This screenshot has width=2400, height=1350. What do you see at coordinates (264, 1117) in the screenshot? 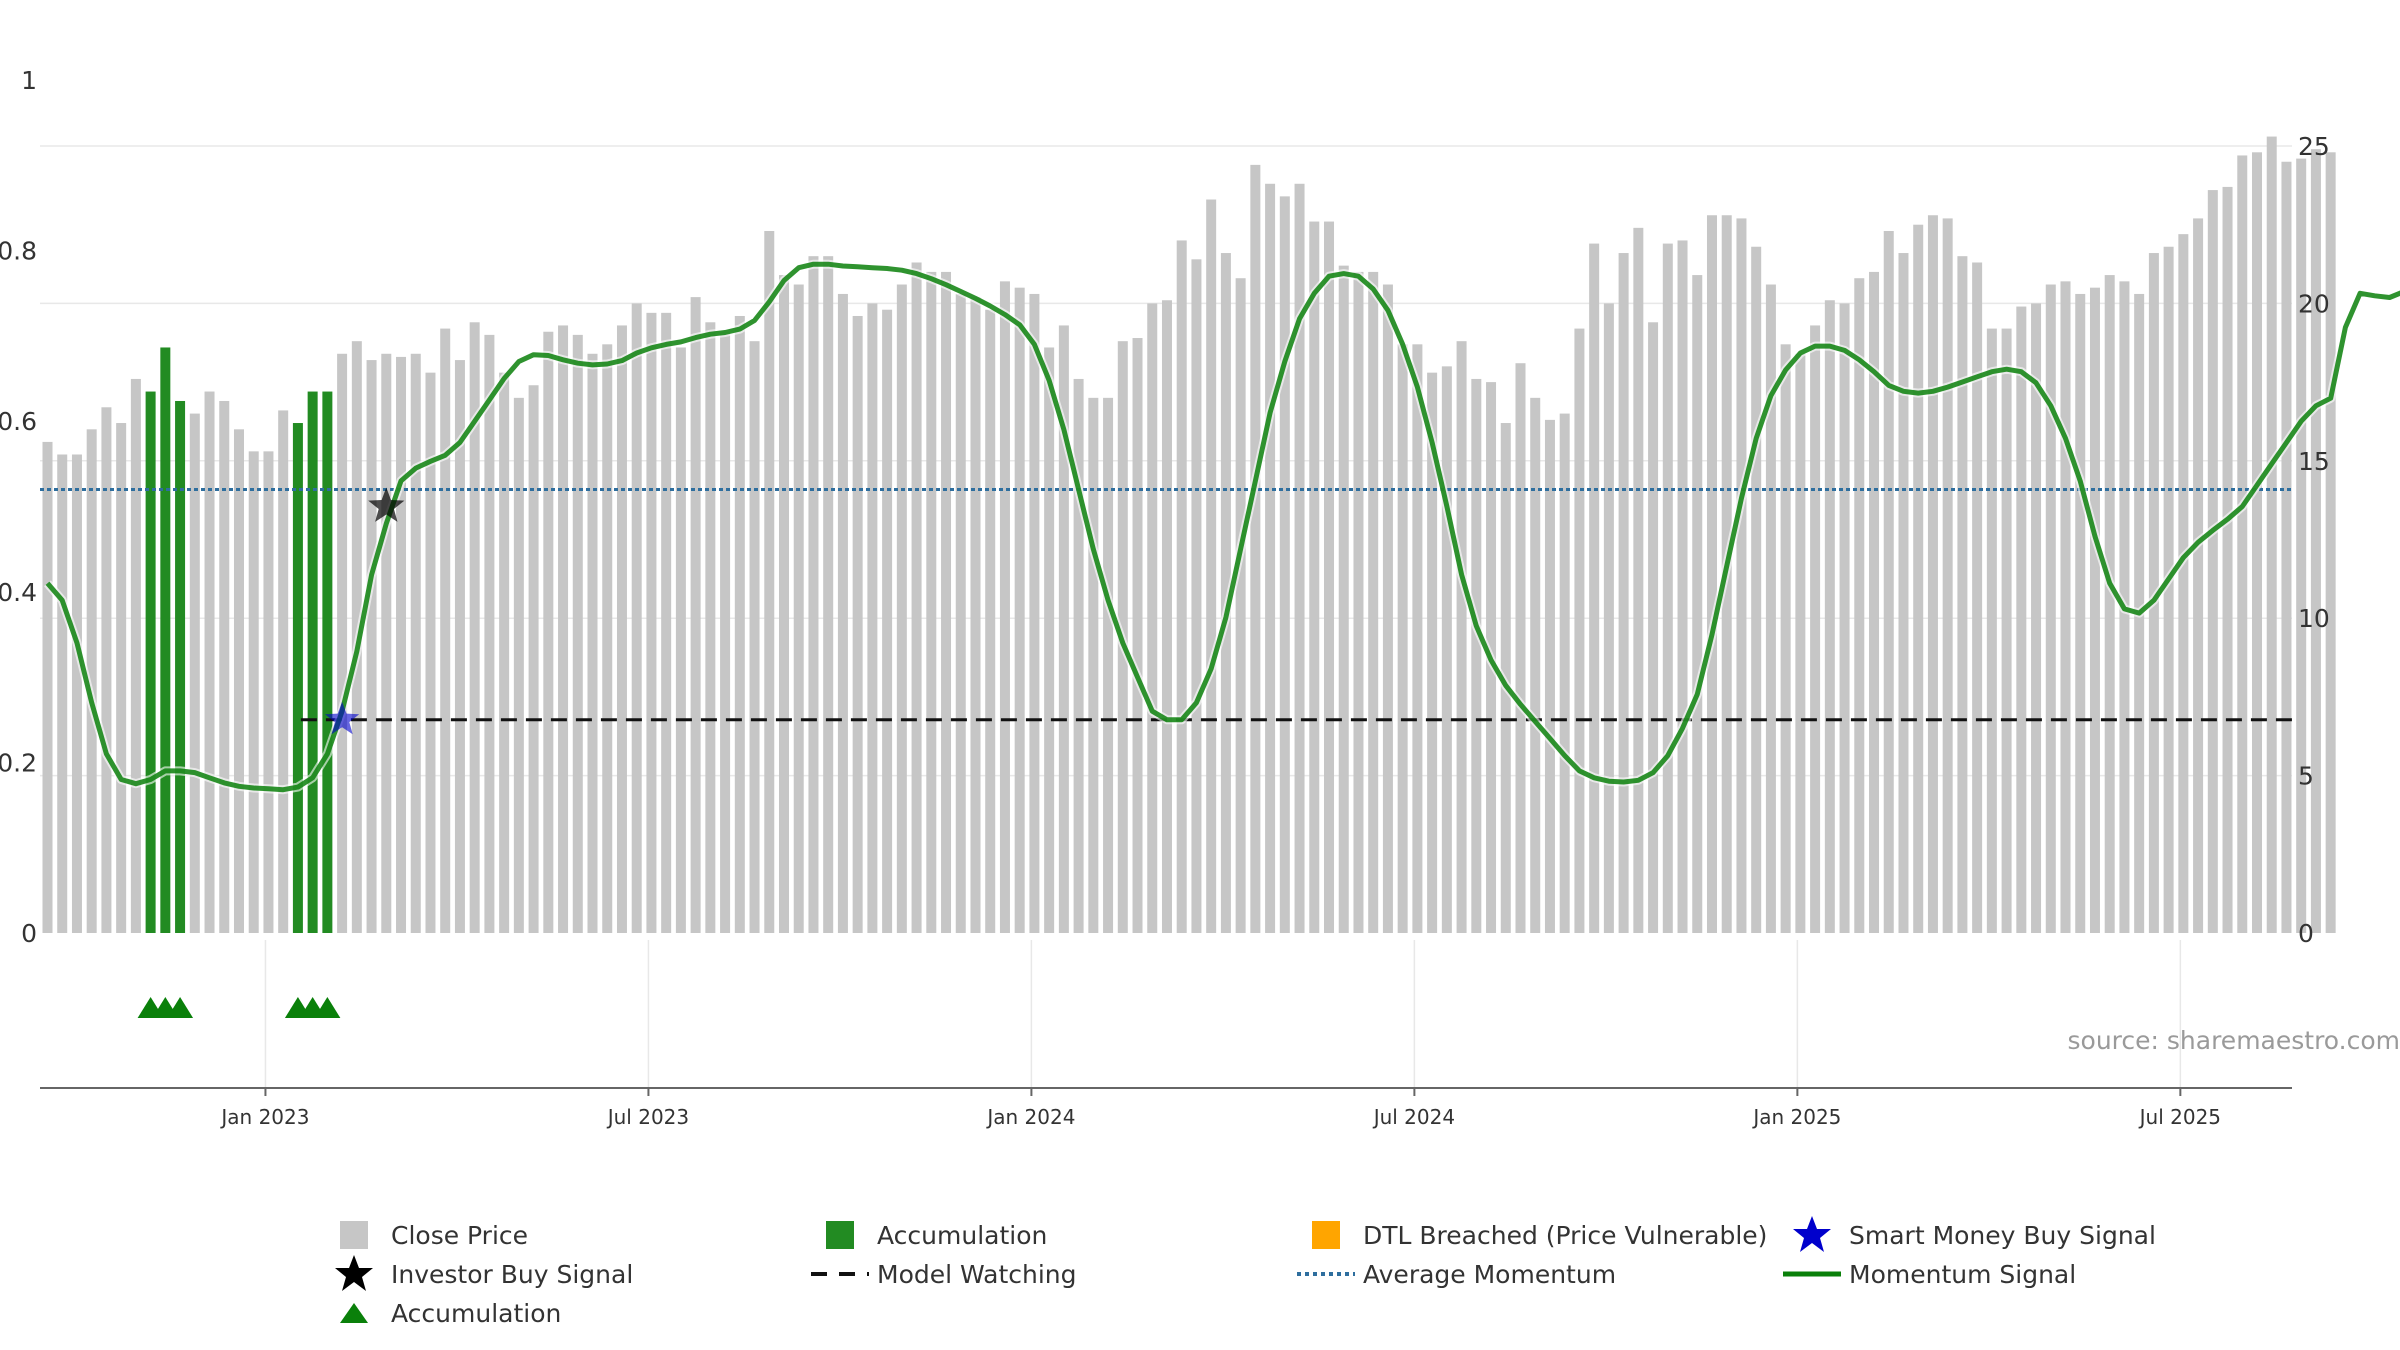
I see `x-axis-tick-label: Jan 2023` at bounding box center [264, 1117].